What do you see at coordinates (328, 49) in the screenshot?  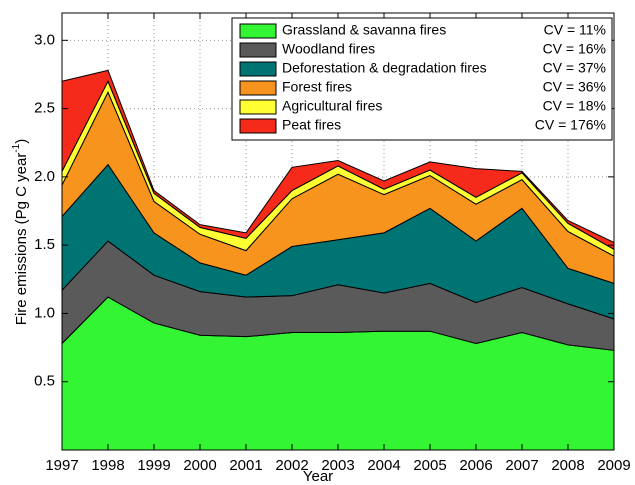 I see `legend-label: Woodland fires` at bounding box center [328, 49].